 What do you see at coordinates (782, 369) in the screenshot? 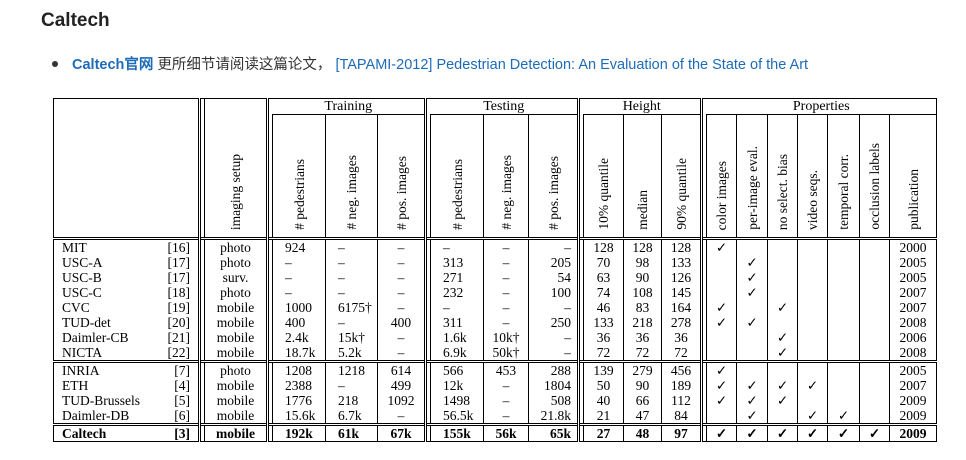
I see `no-select-bias-cell` at bounding box center [782, 369].